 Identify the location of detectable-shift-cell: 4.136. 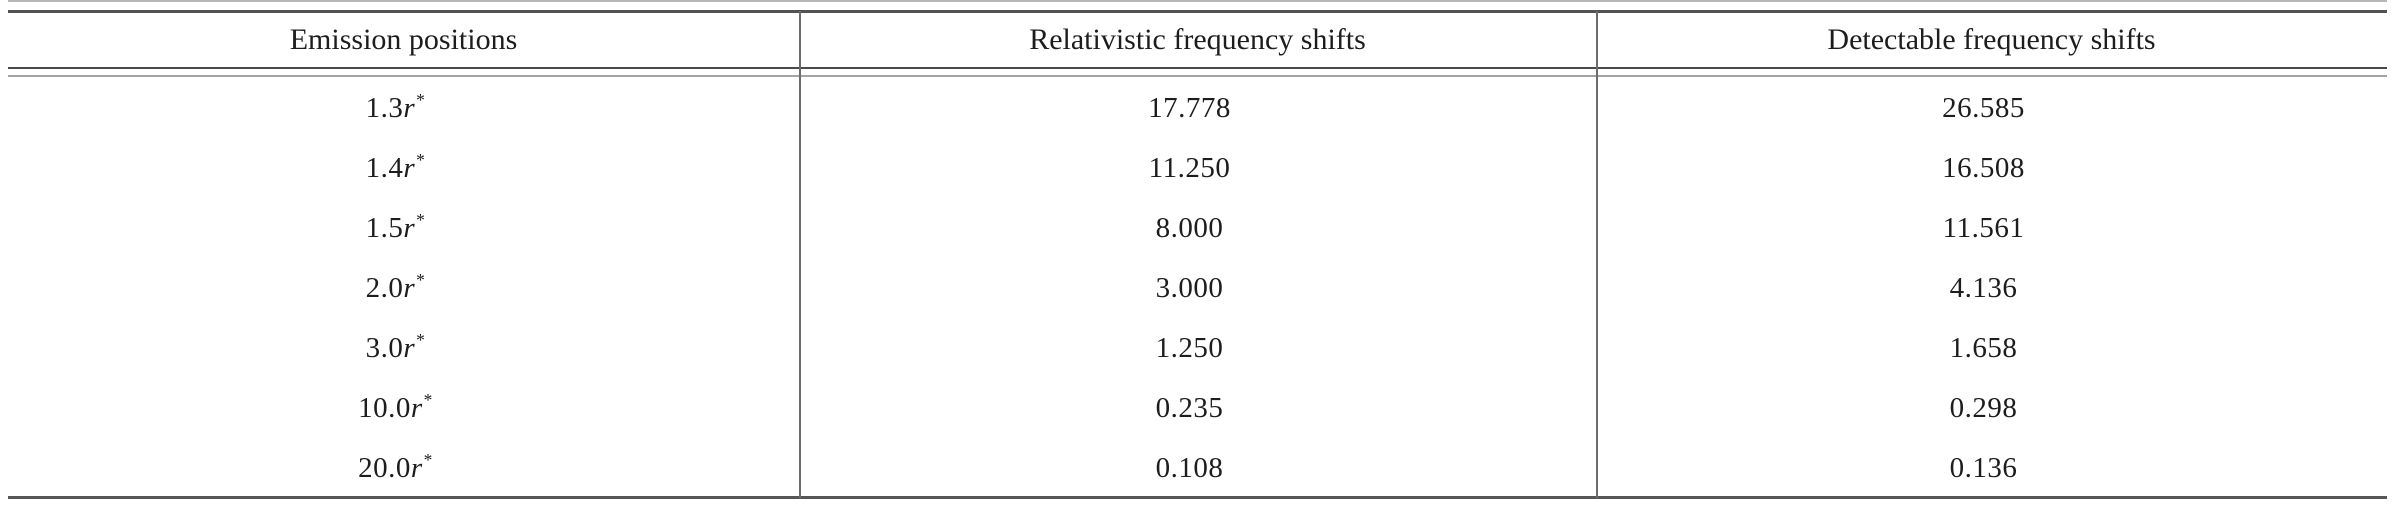
(1983, 287).